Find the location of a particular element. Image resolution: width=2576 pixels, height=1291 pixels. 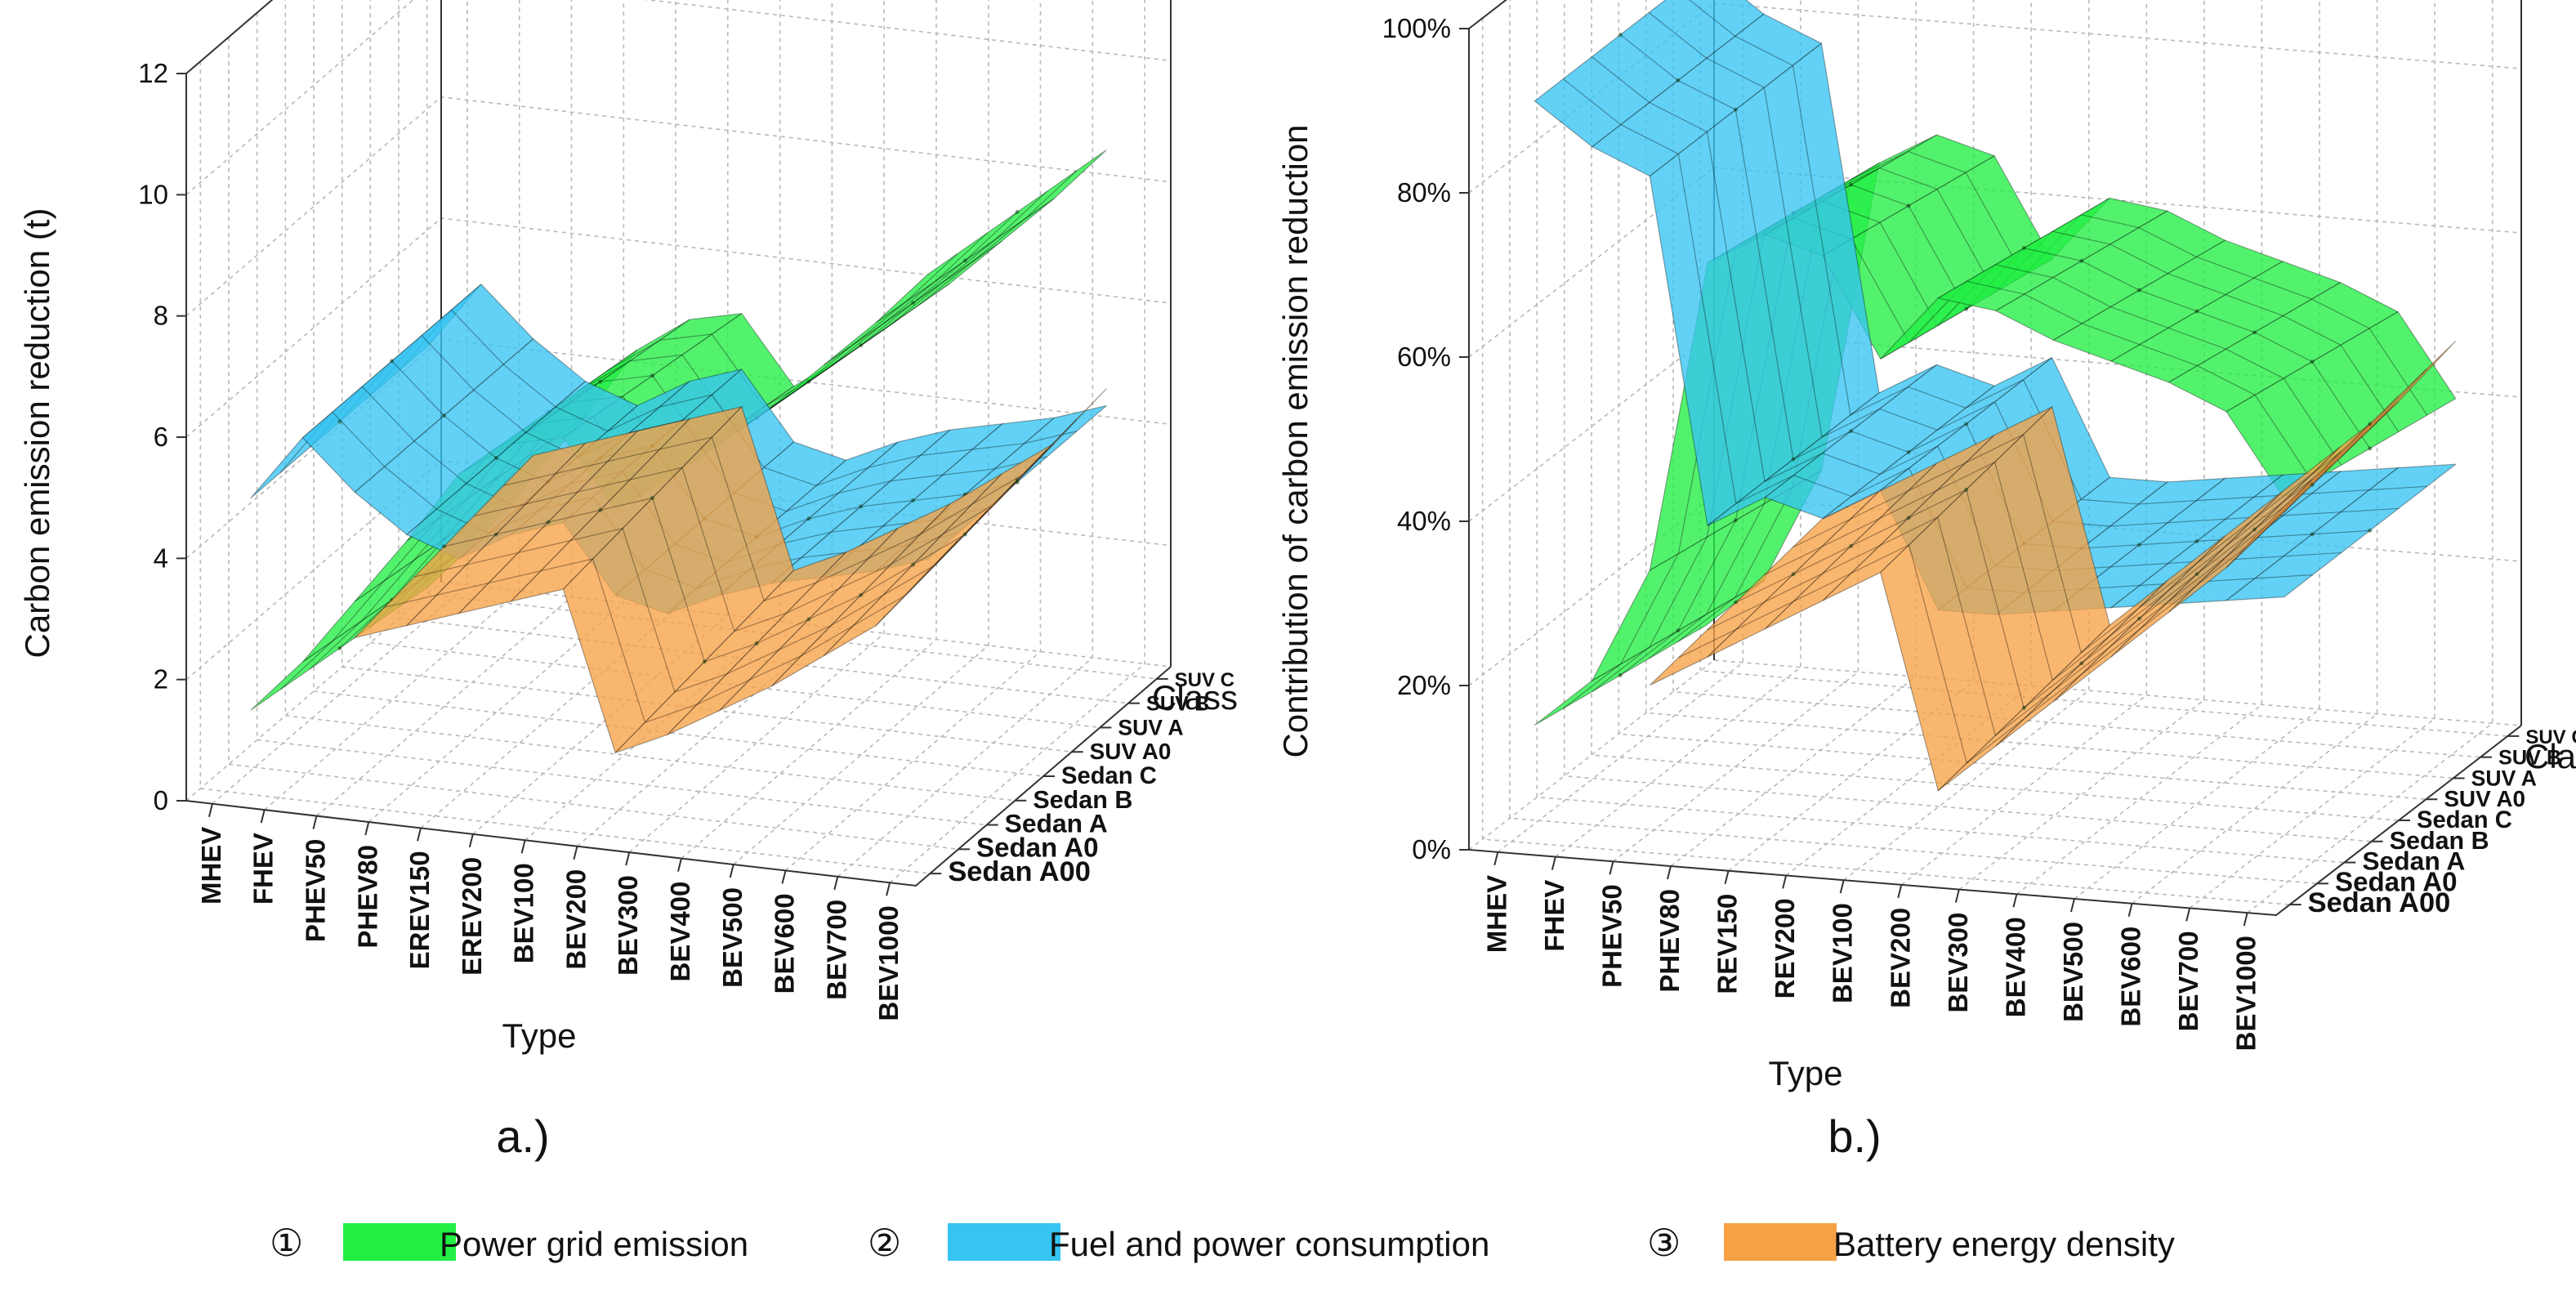

legend-item-battery: ③ Battery energy density is located at coordinates (1911, 1243).